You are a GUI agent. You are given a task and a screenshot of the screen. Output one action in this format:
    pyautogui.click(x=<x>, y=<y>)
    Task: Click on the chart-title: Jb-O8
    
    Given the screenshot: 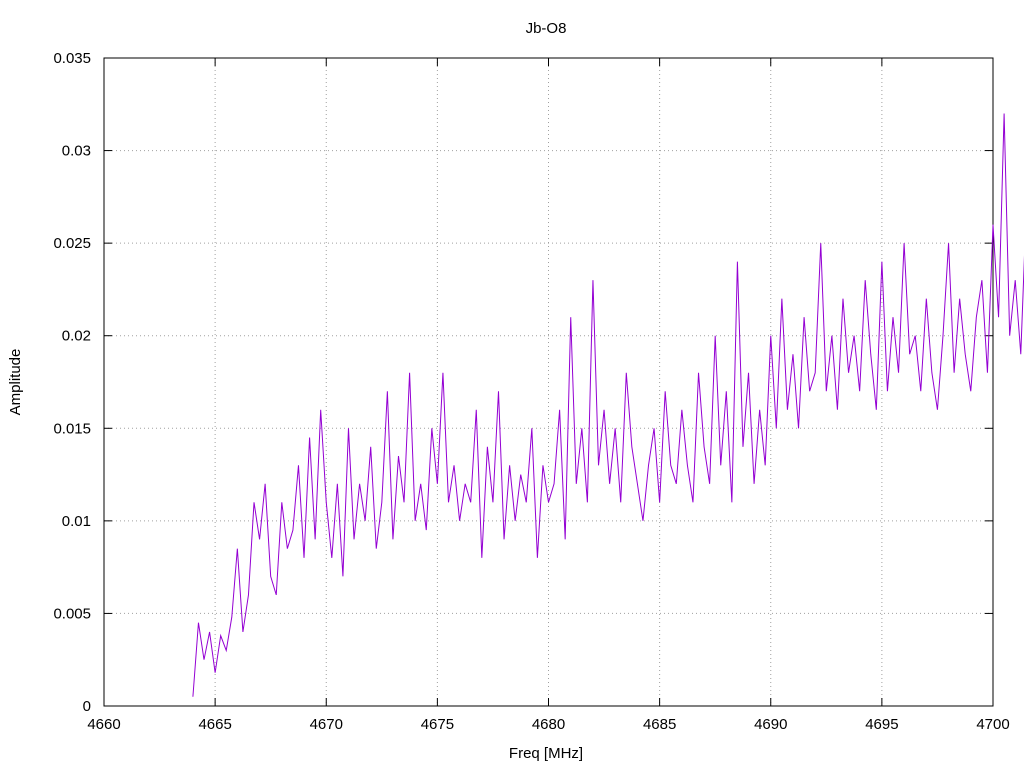 What is the action you would take?
    pyautogui.click(x=546, y=28)
    